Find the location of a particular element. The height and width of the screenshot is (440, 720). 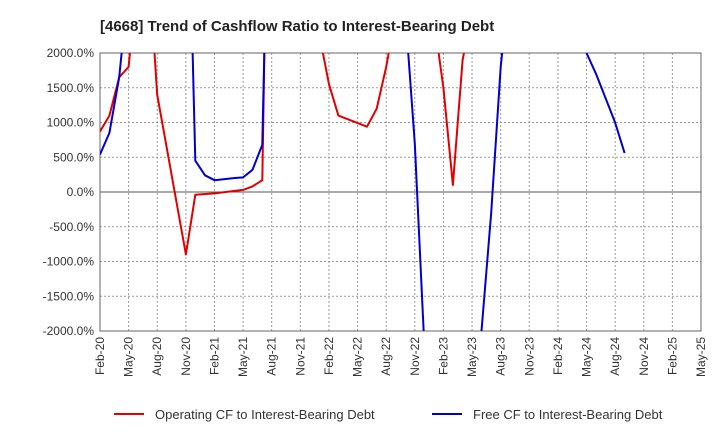

x-tick-label: May-21 is located at coordinates (243, 357).